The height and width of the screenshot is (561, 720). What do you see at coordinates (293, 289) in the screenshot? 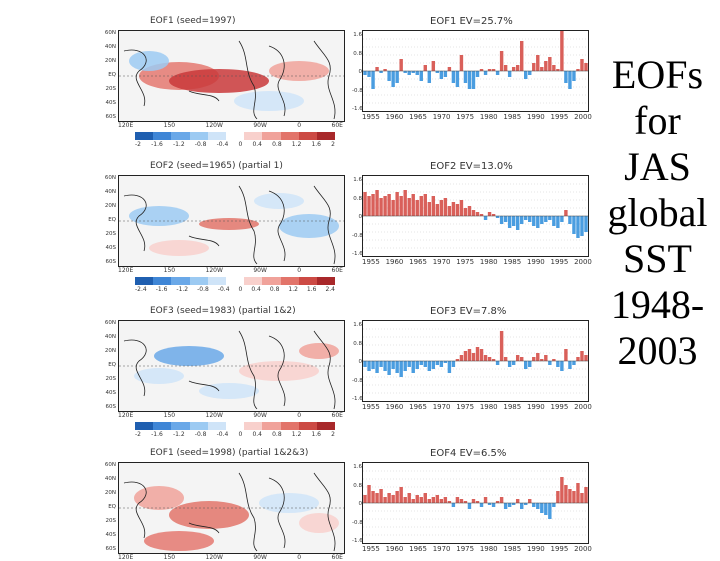
I see `colorbar-label: 1.2` at bounding box center [293, 289].